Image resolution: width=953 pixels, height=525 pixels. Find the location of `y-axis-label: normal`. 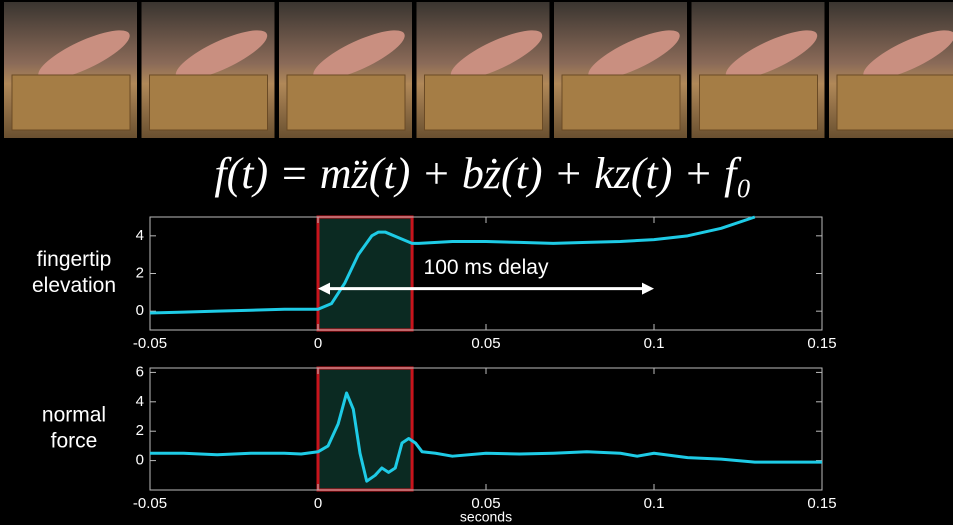

y-axis-label: normal is located at coordinates (74, 415).